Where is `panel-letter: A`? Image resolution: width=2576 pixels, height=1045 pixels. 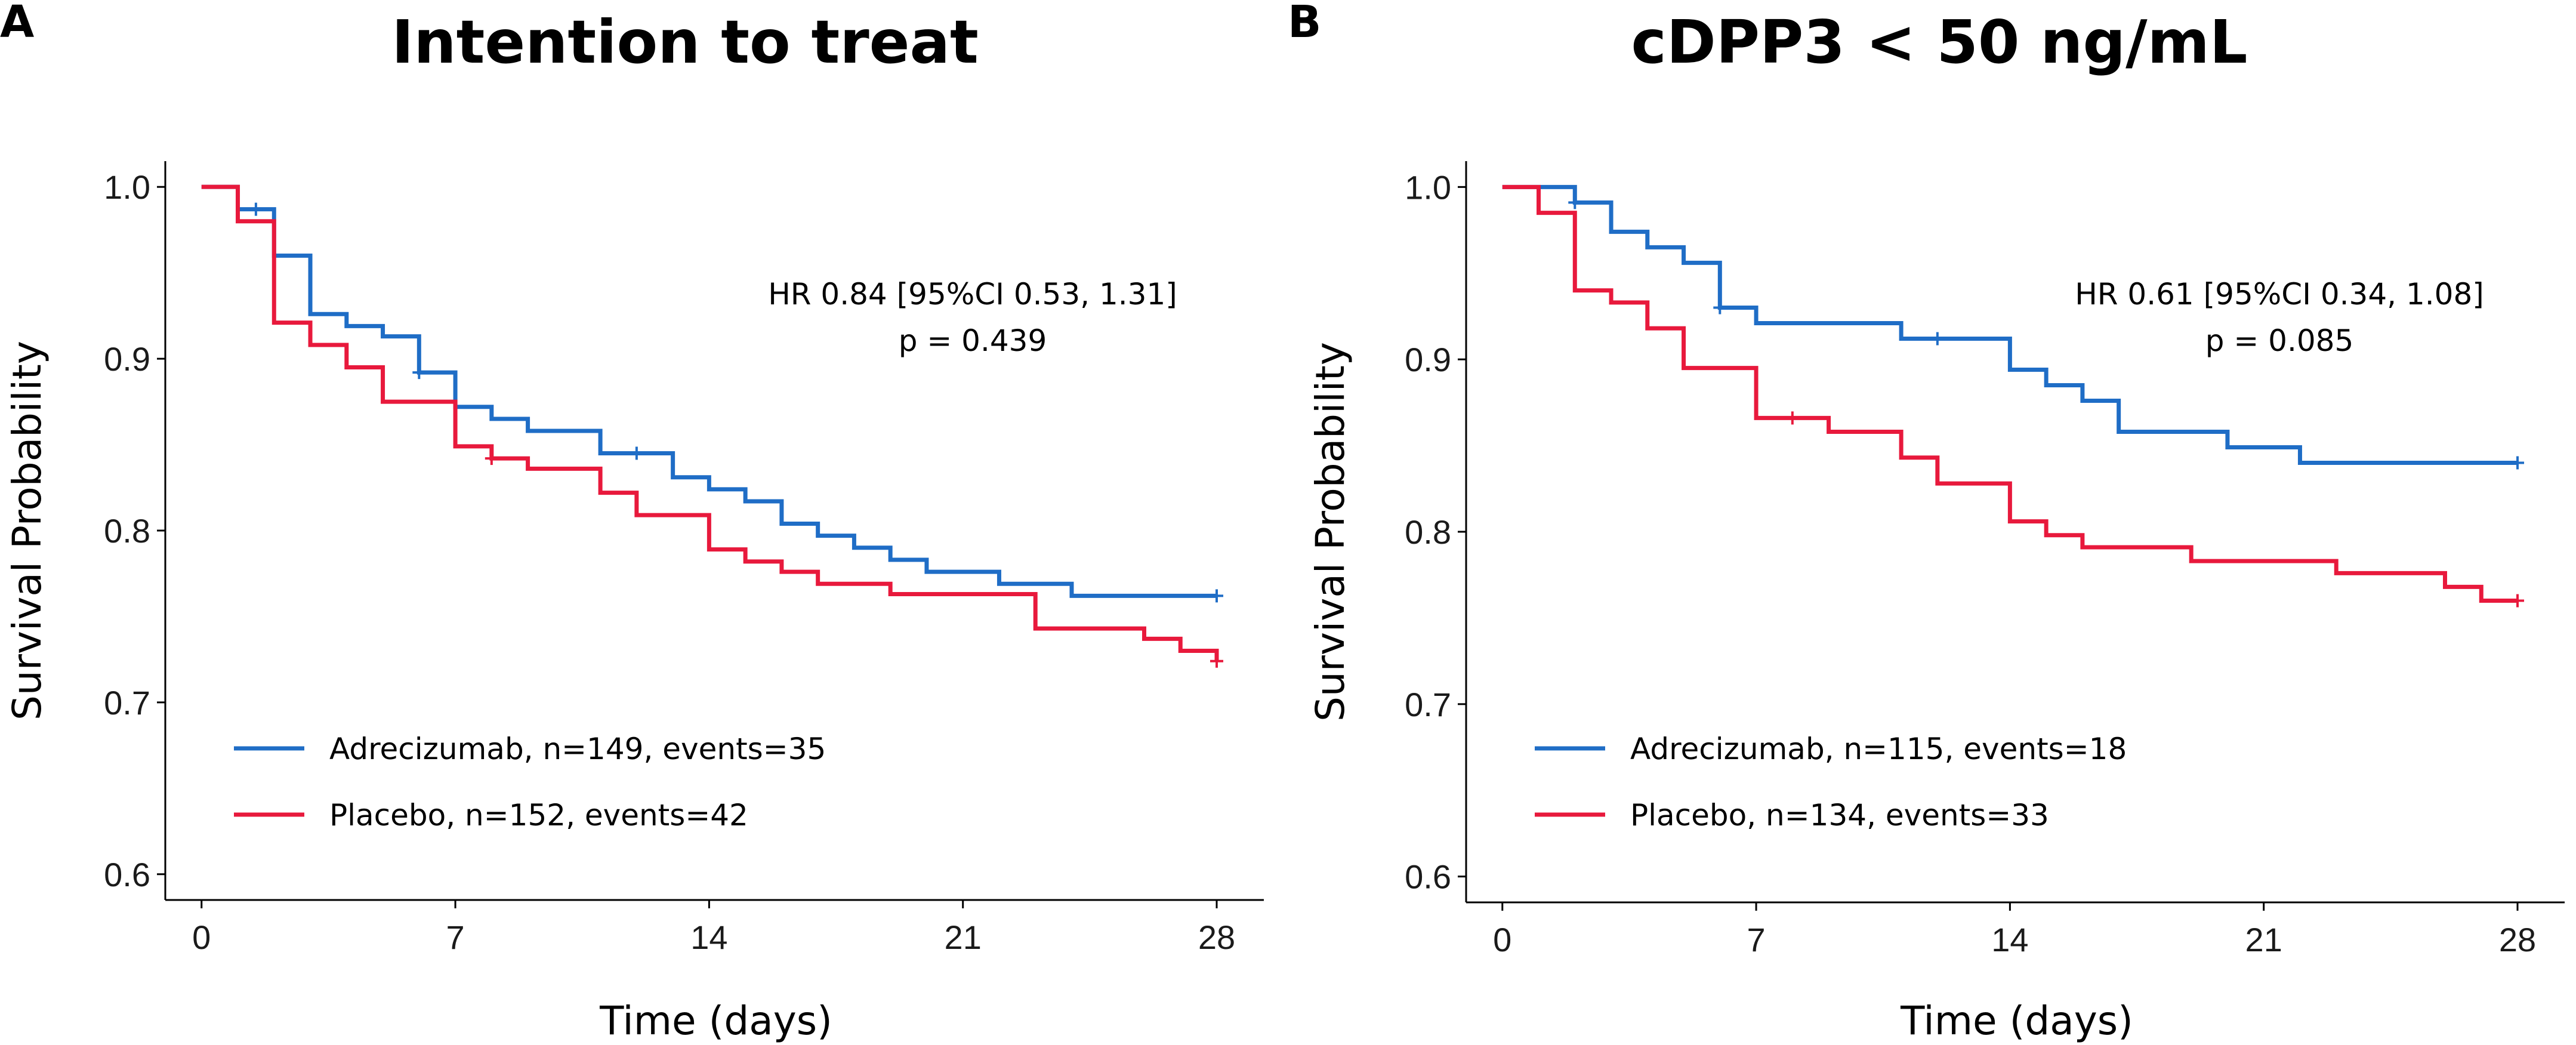 panel-letter: A is located at coordinates (17, 24).